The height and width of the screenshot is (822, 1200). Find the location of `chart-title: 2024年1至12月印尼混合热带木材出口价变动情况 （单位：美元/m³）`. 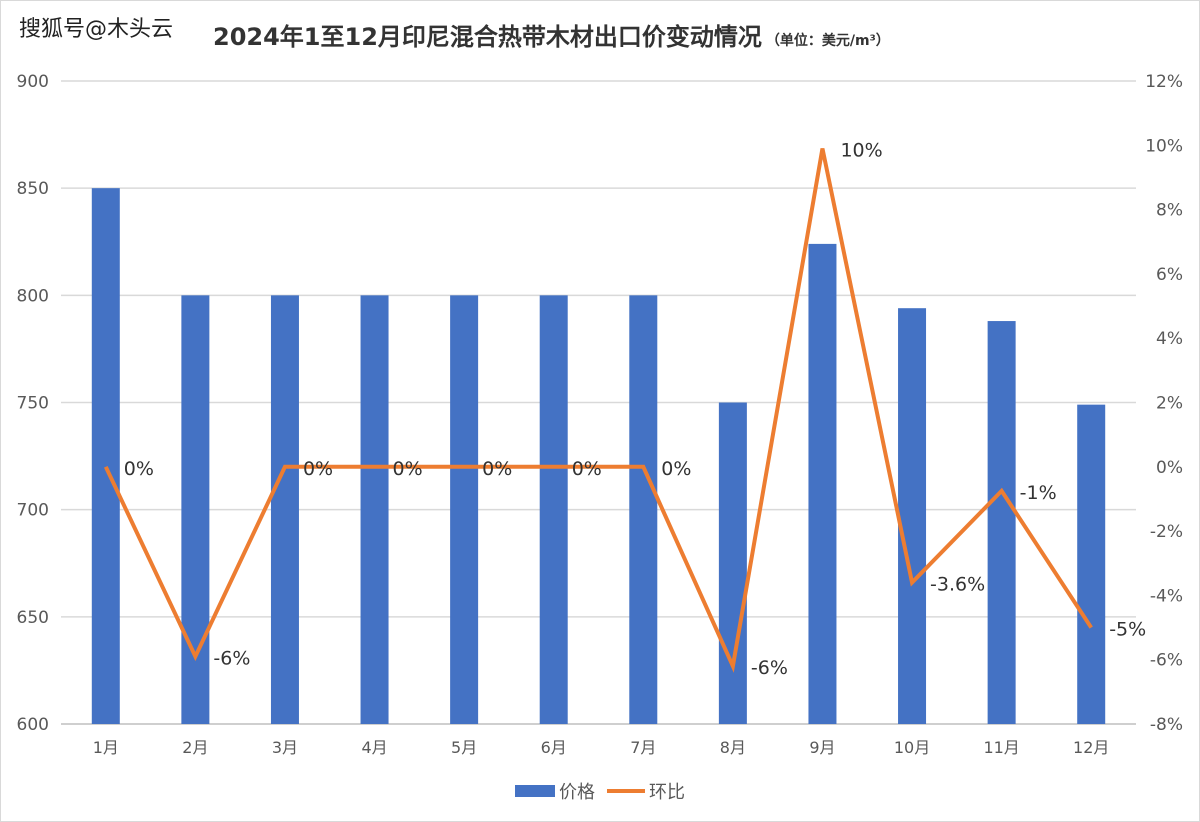

chart-title: 2024年1至12月印尼混合热带木材出口价变动情况 （单位：美元/m³） is located at coordinates (551, 34).